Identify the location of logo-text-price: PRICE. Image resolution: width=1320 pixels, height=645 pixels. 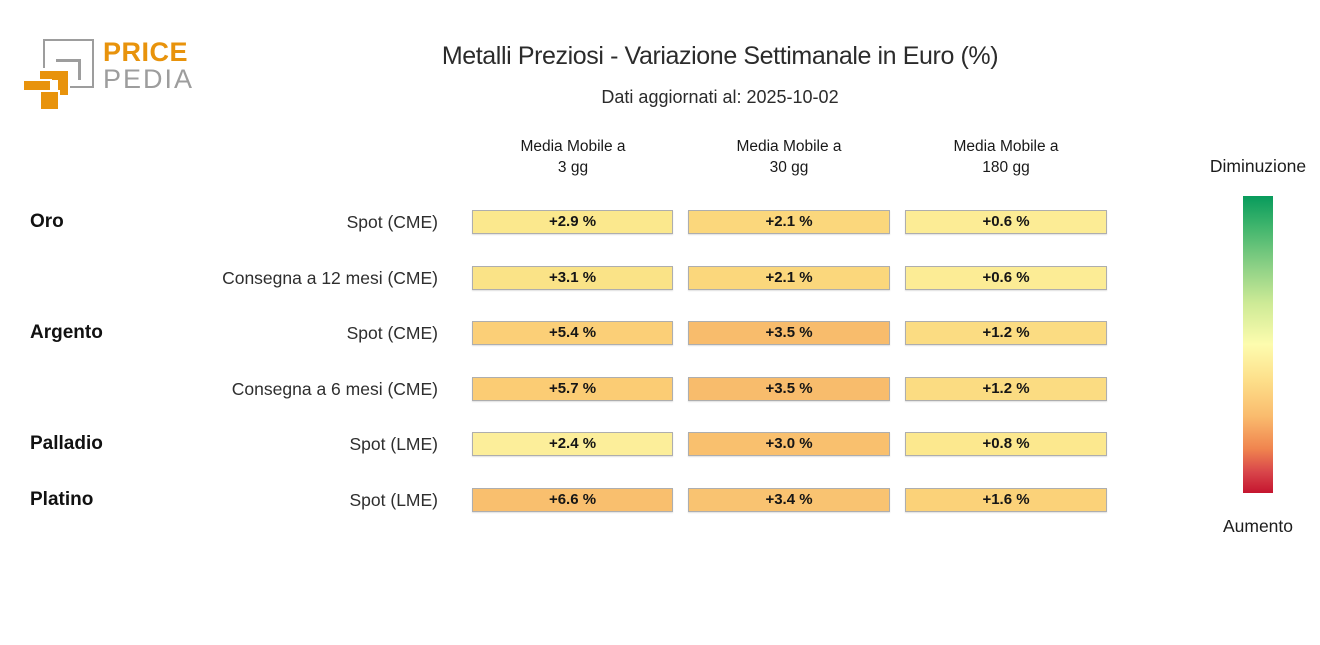
(146, 52).